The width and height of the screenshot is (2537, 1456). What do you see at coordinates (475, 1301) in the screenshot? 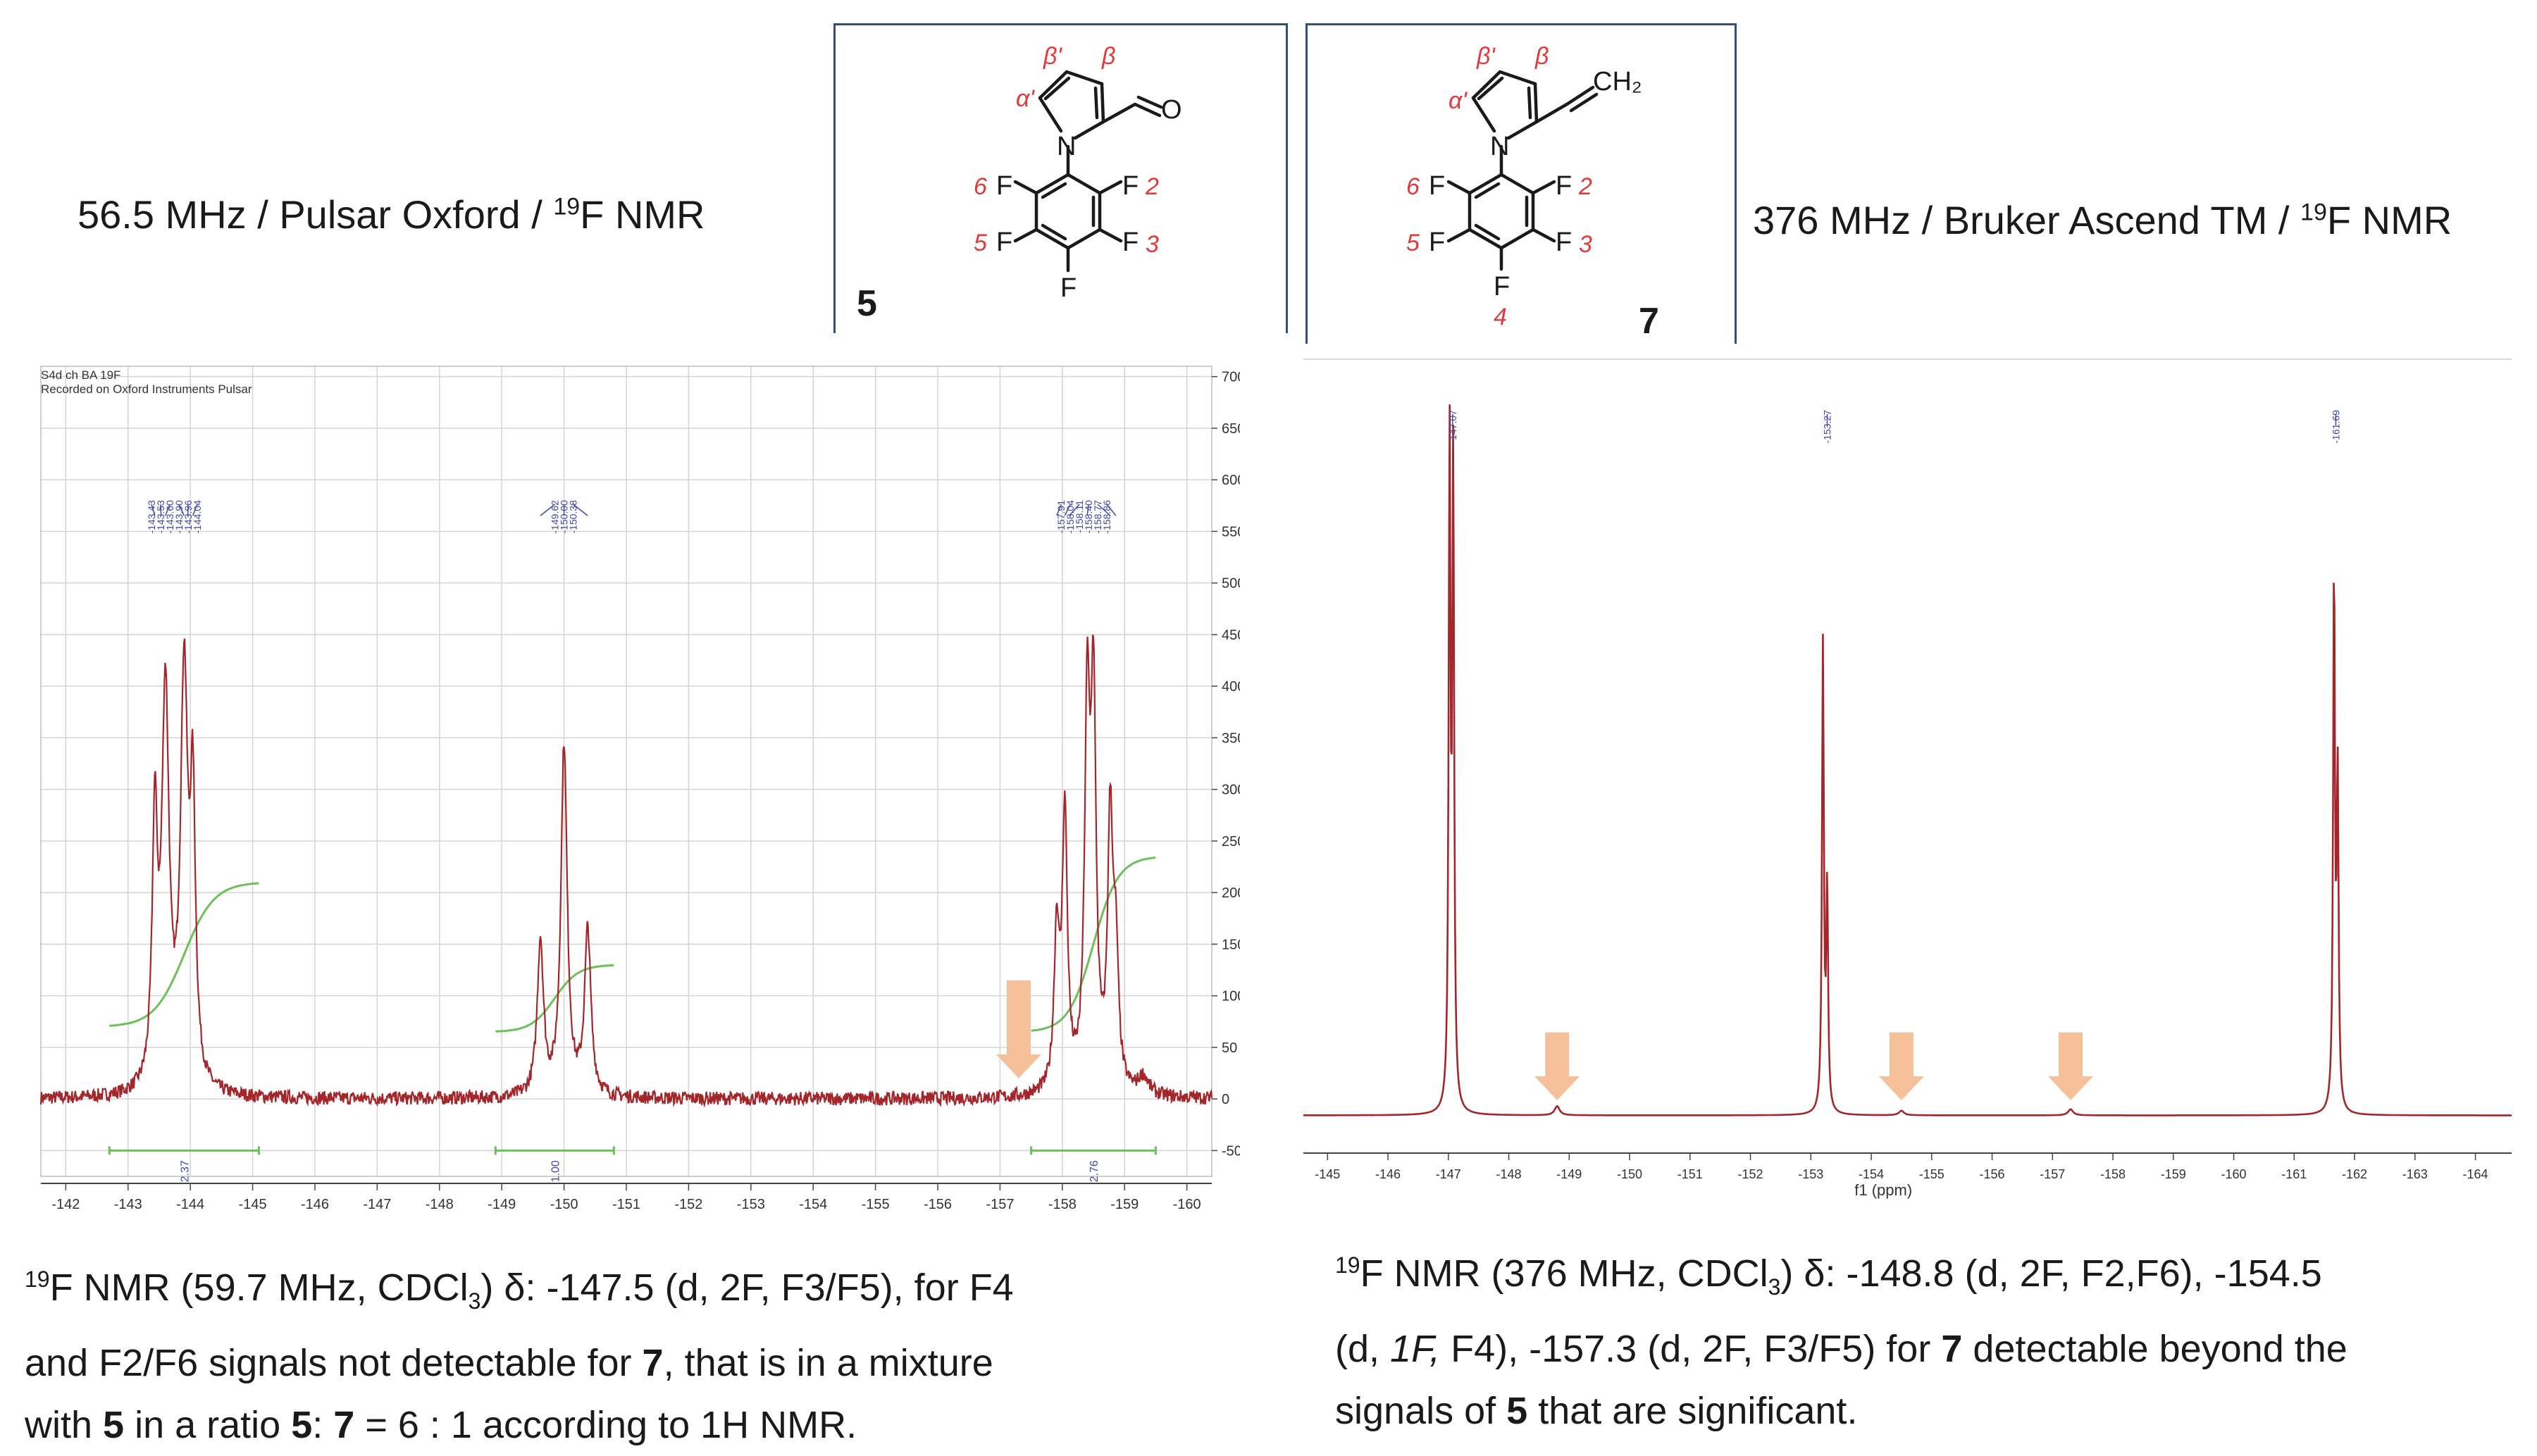
I see `cl-l1-sub: 3` at bounding box center [475, 1301].